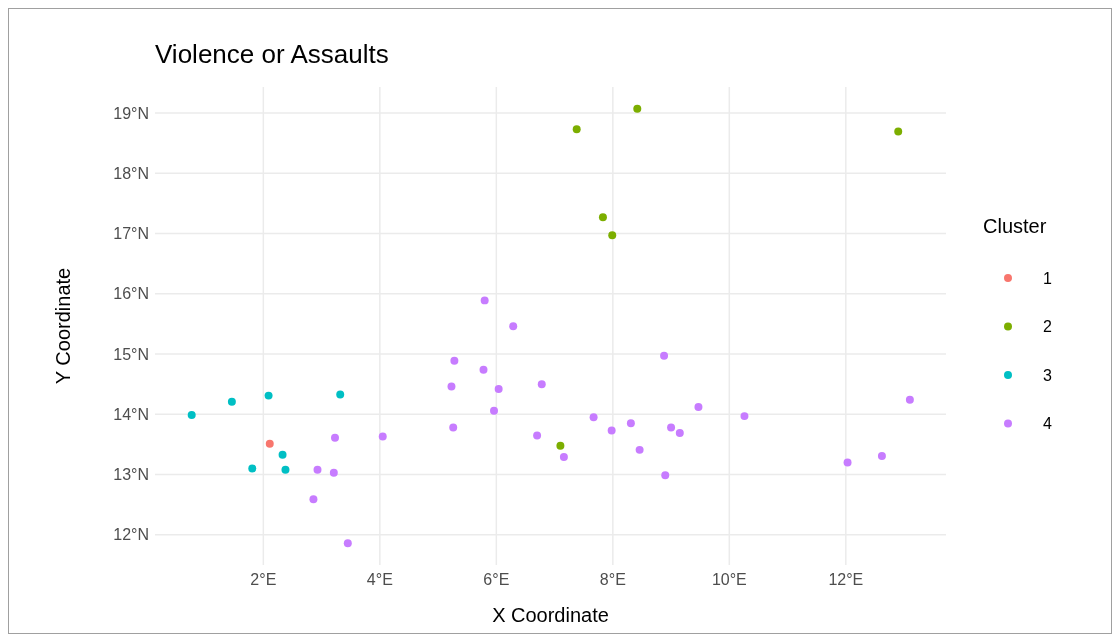  I want to click on y-tick-label: 14°N, so click(131, 414).